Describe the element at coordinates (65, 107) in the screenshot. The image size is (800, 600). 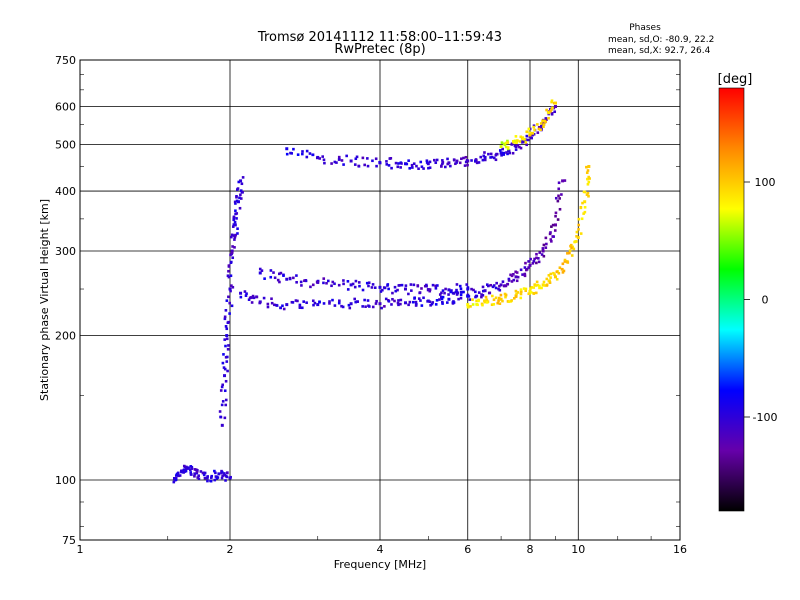
I see `y-tick-label: 600` at that location.